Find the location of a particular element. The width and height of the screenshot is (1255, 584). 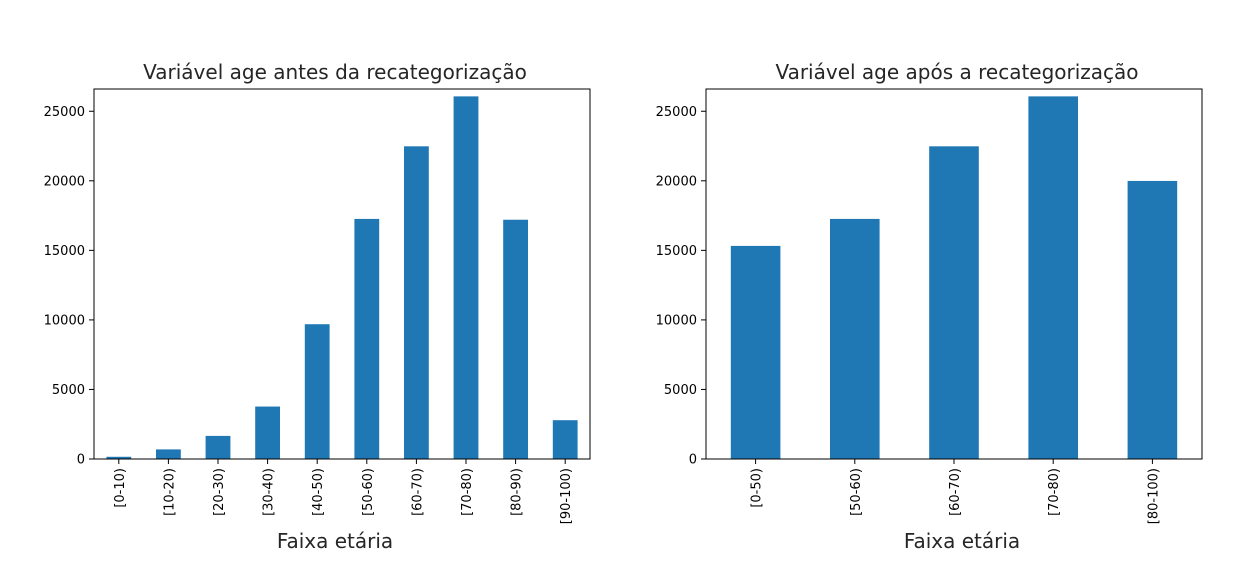

chart-right-y-axis: 0 5000 10000 15000 20000 25000 is located at coordinates (681, 286).